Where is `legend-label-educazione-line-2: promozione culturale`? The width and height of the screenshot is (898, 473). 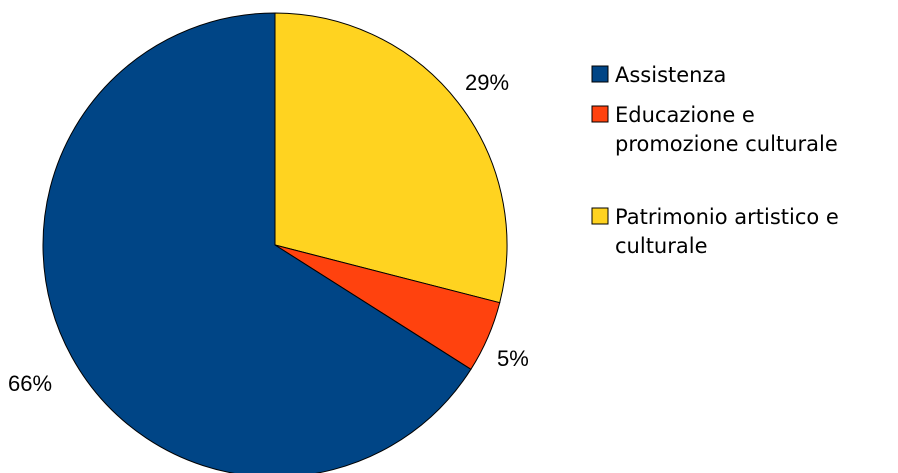
legend-label-educazione-line-2: promozione culturale is located at coordinates (726, 144).